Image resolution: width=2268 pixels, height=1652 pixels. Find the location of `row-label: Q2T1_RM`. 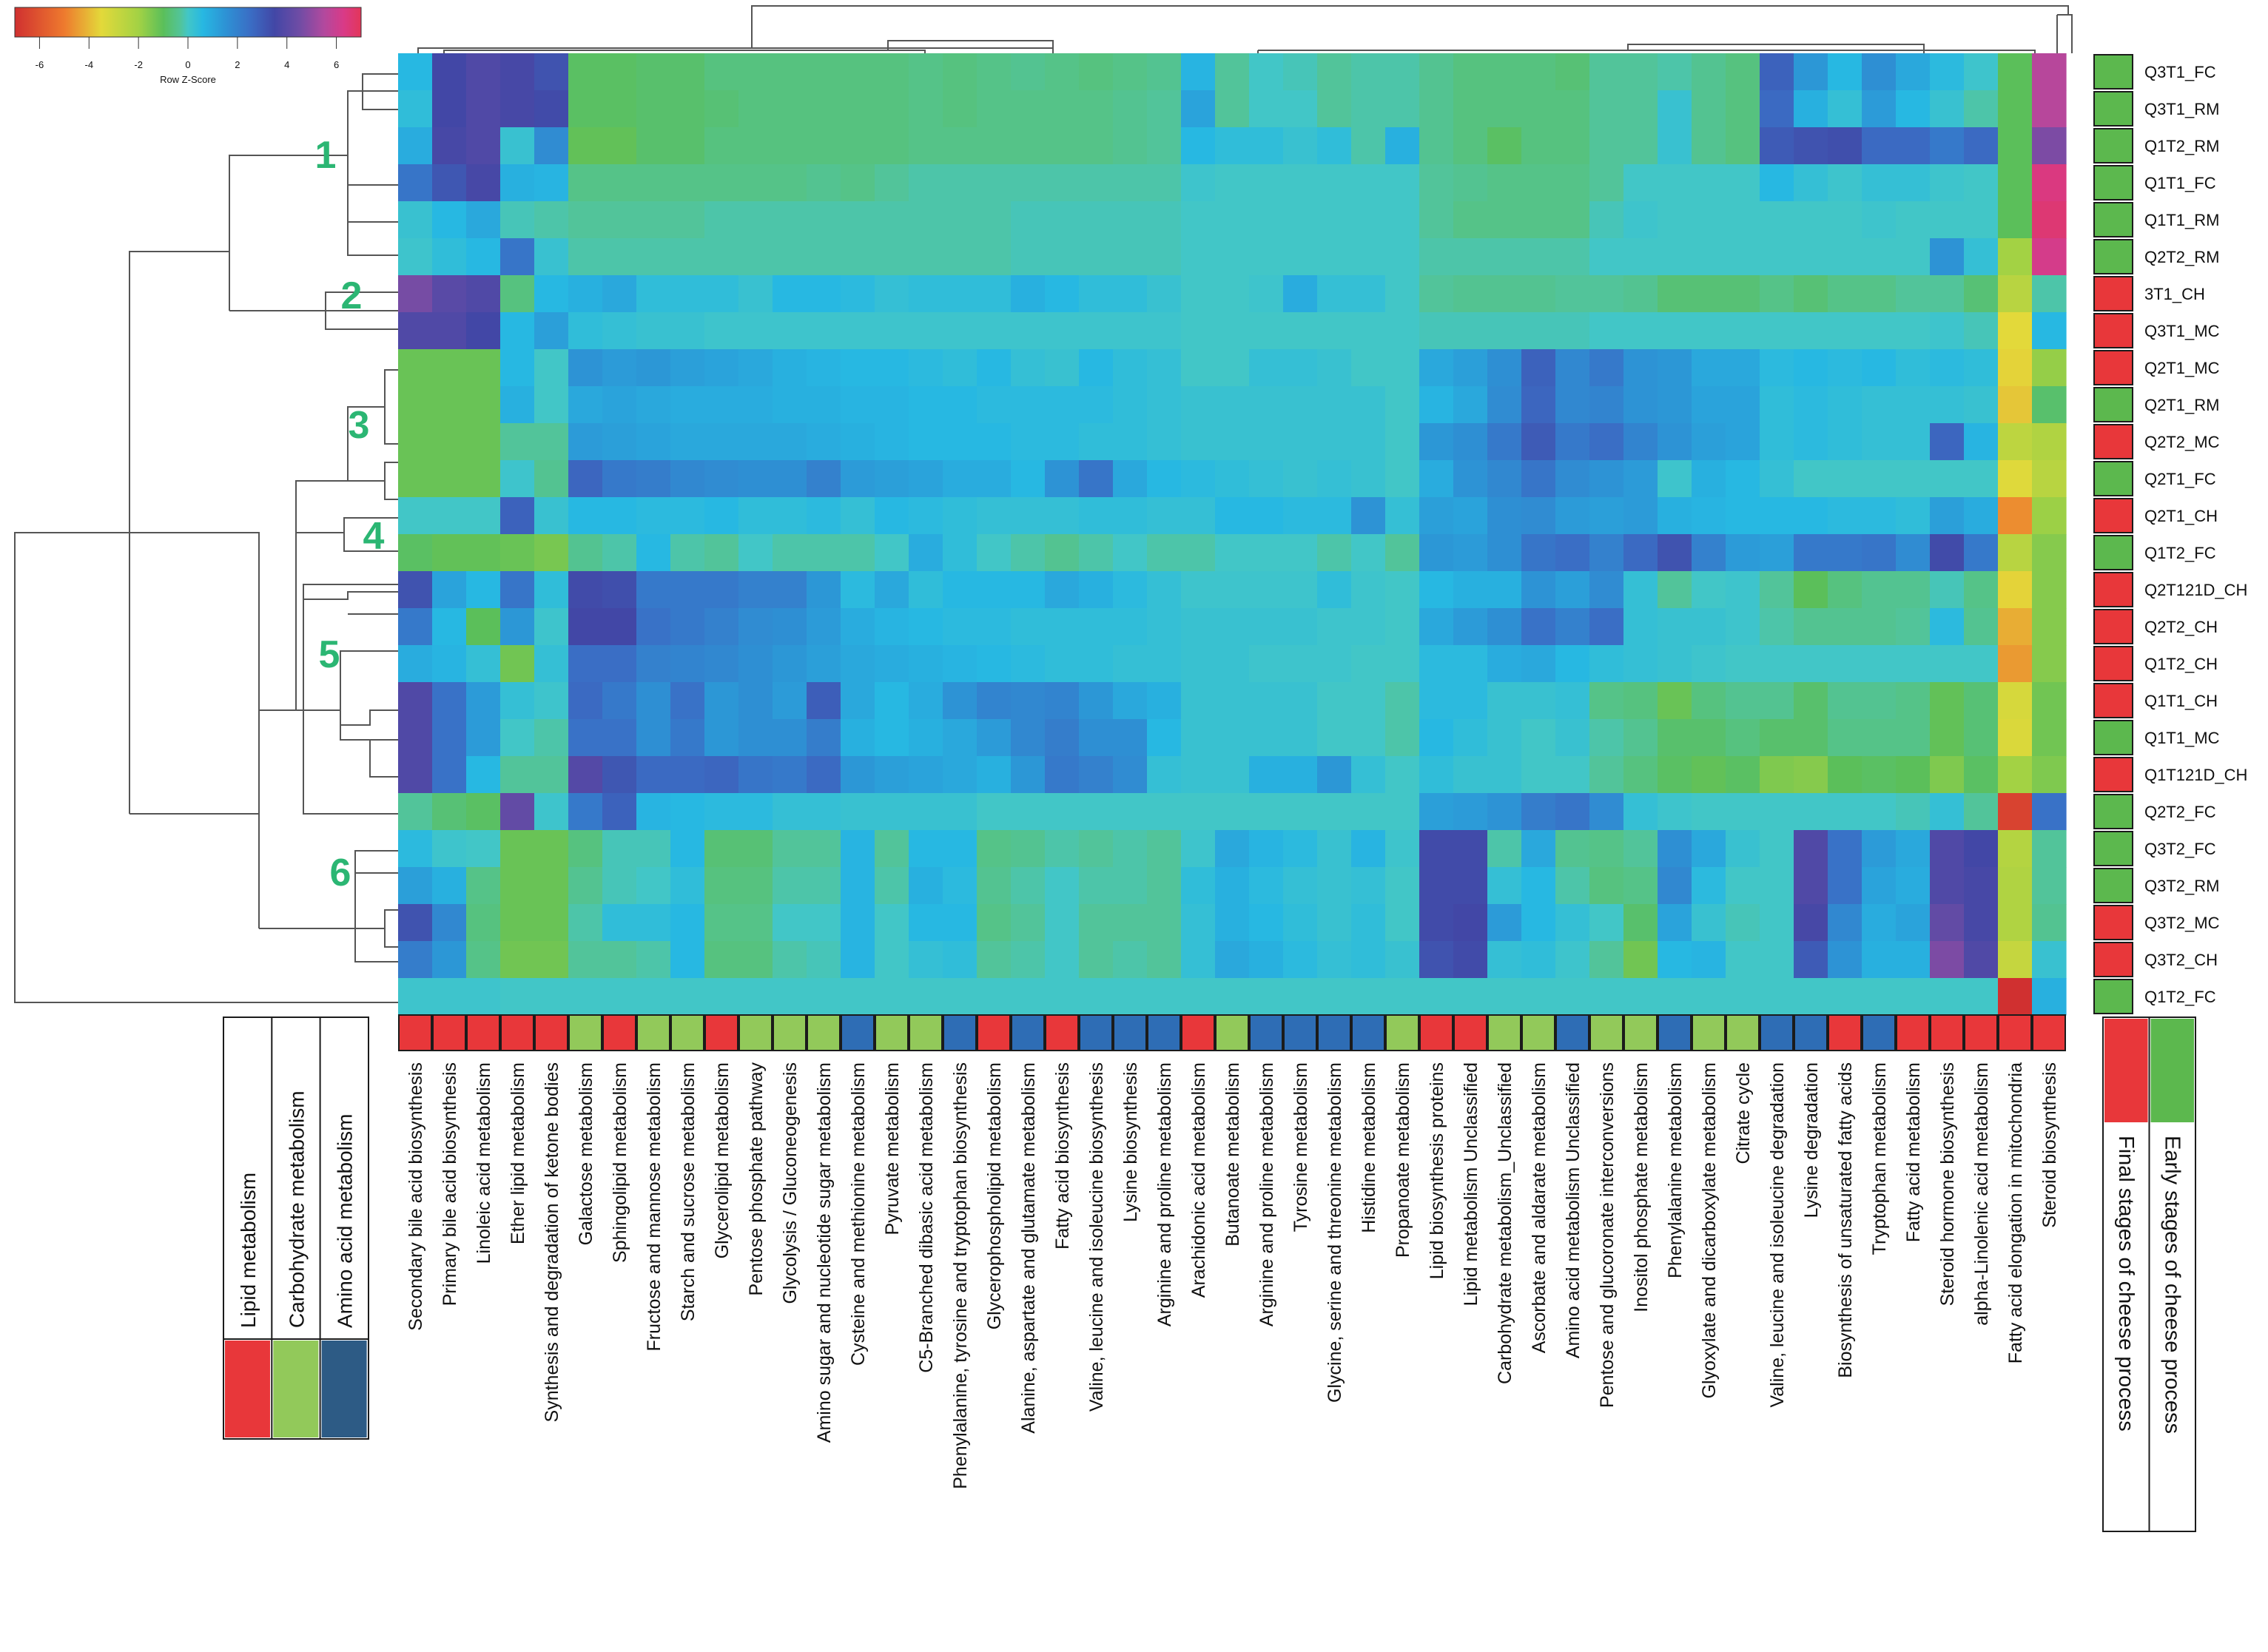

row-label: Q2T1_RM is located at coordinates (2181, 405).